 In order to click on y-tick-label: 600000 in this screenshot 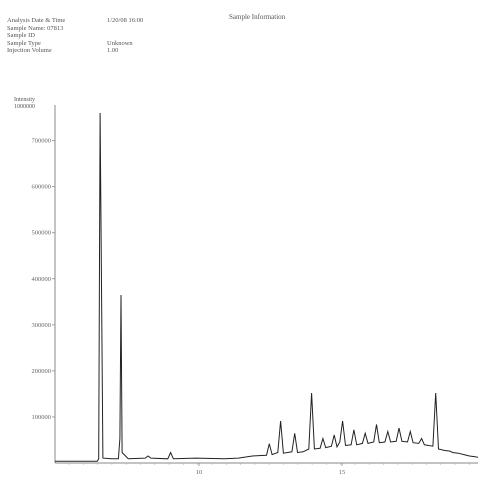, I will do `click(42, 187)`.